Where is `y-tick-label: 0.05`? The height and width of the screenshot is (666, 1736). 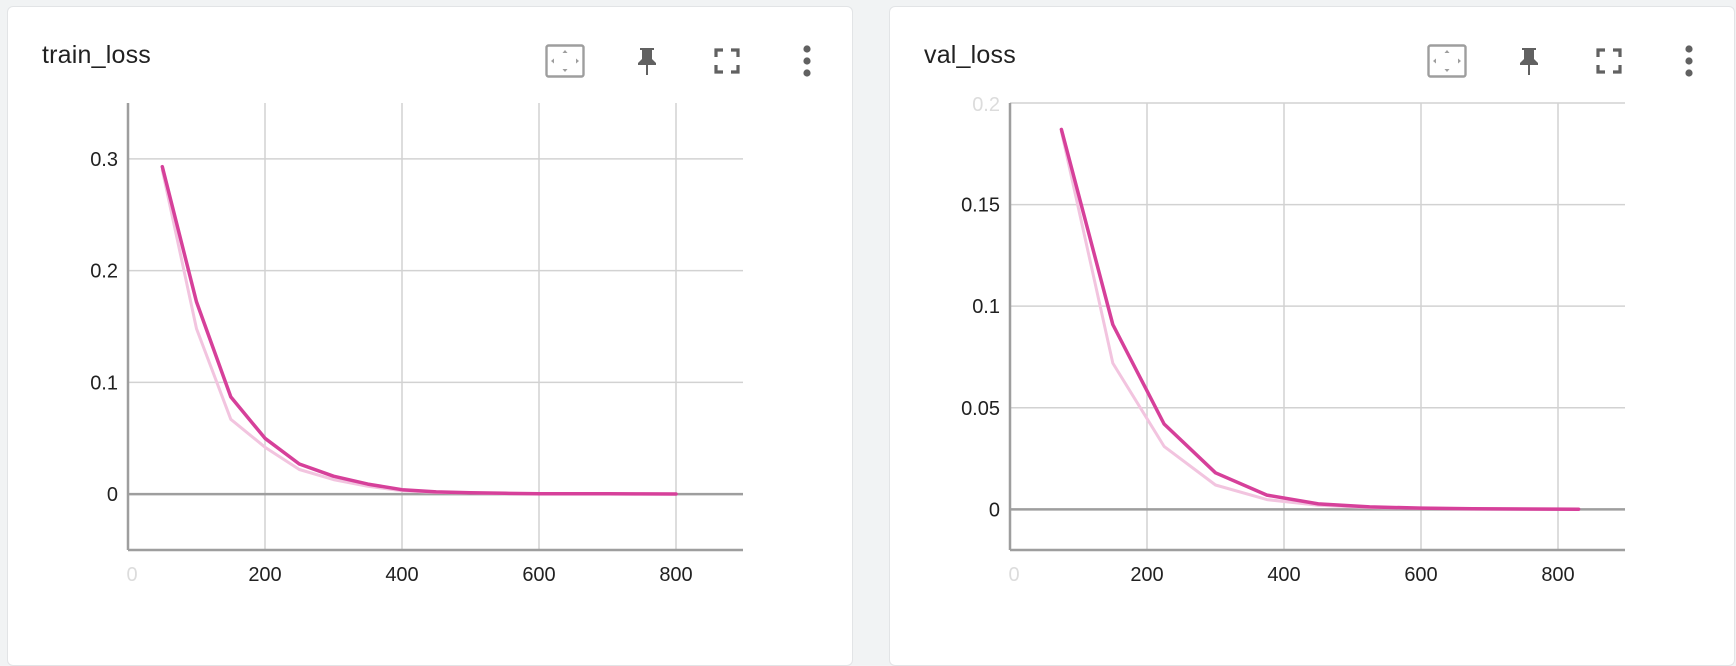
y-tick-label: 0.05 is located at coordinates (980, 409).